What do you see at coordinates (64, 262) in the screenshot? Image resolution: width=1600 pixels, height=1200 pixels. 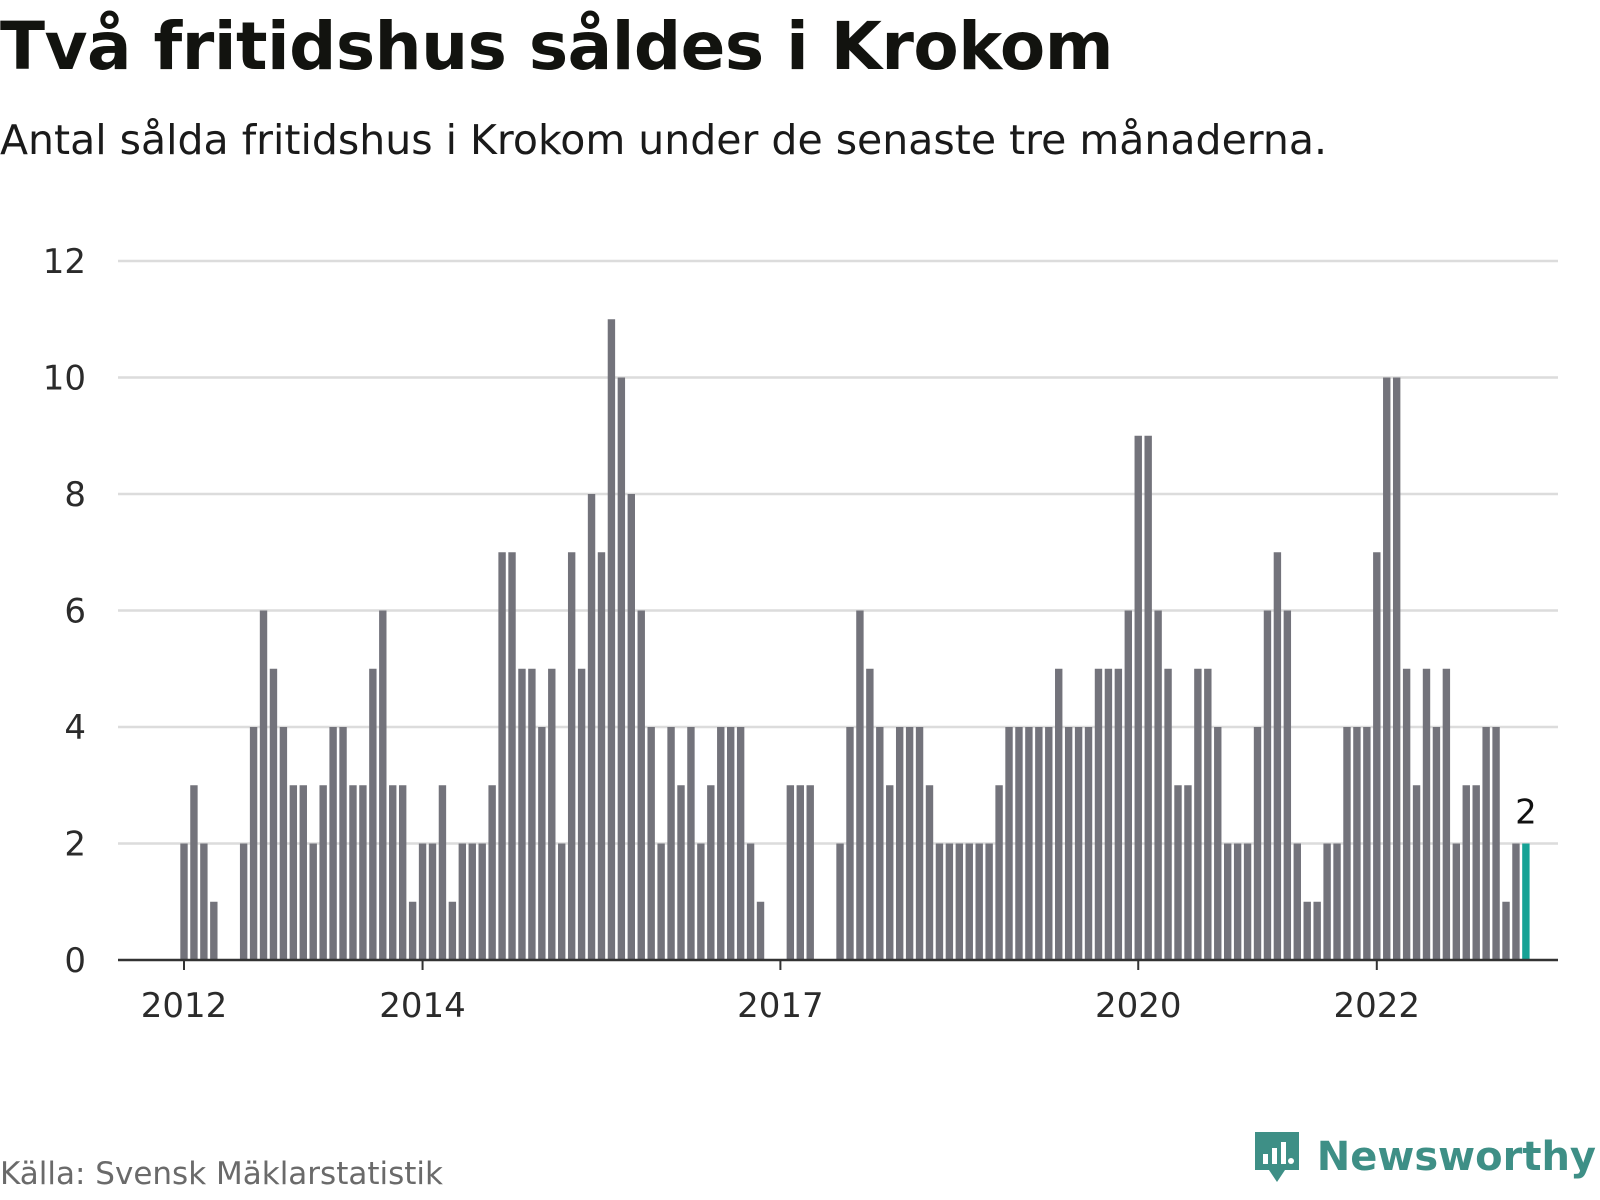 I see `y-tick-label: 12` at bounding box center [64, 262].